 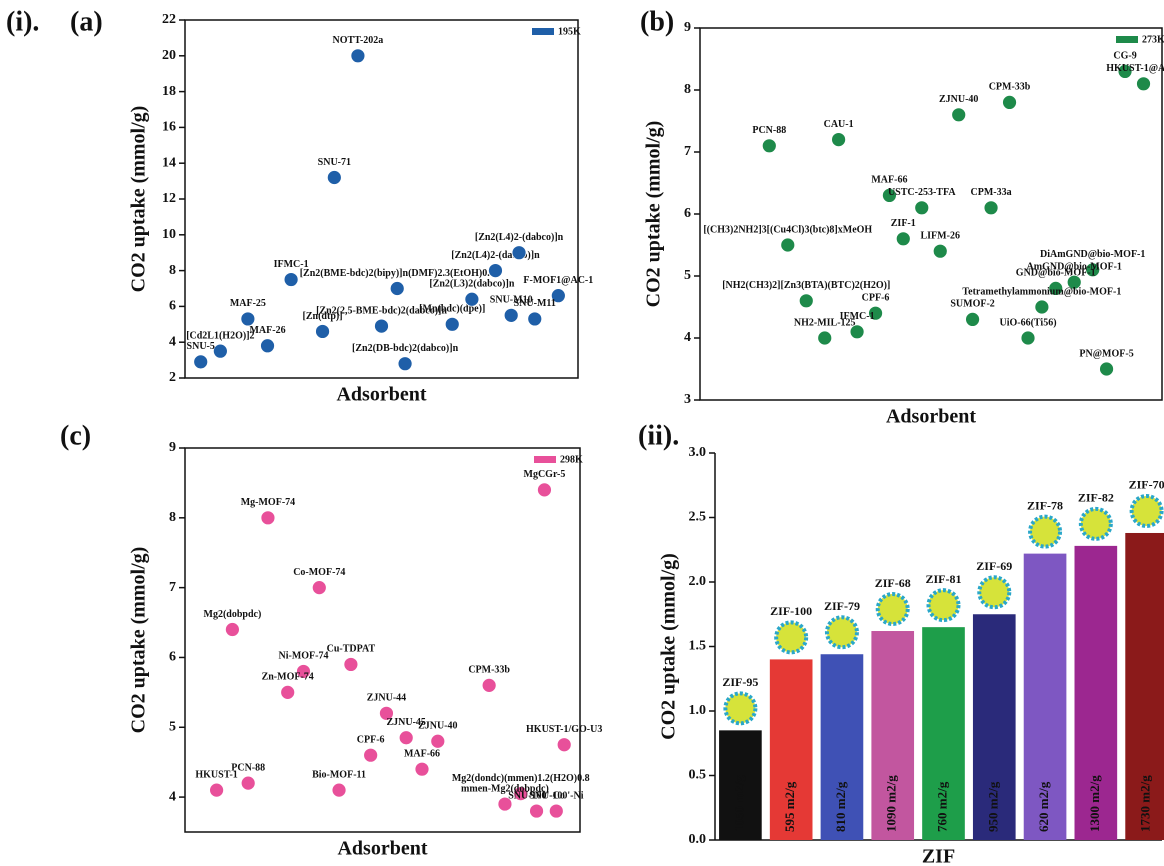 I want to click on point-label: MAF-66, so click(x=889, y=180).